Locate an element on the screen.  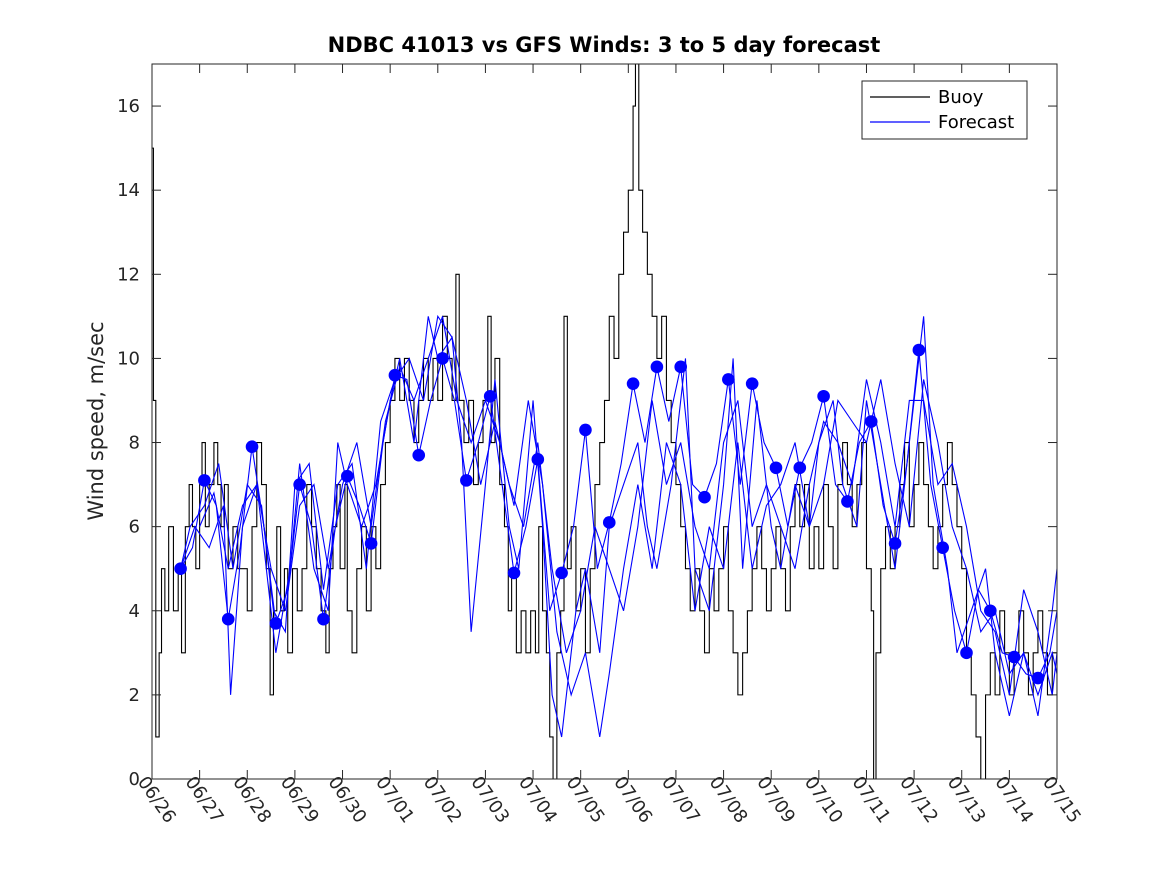
x-tick-label-16: 07/12 is located at coordinates (918, 800).